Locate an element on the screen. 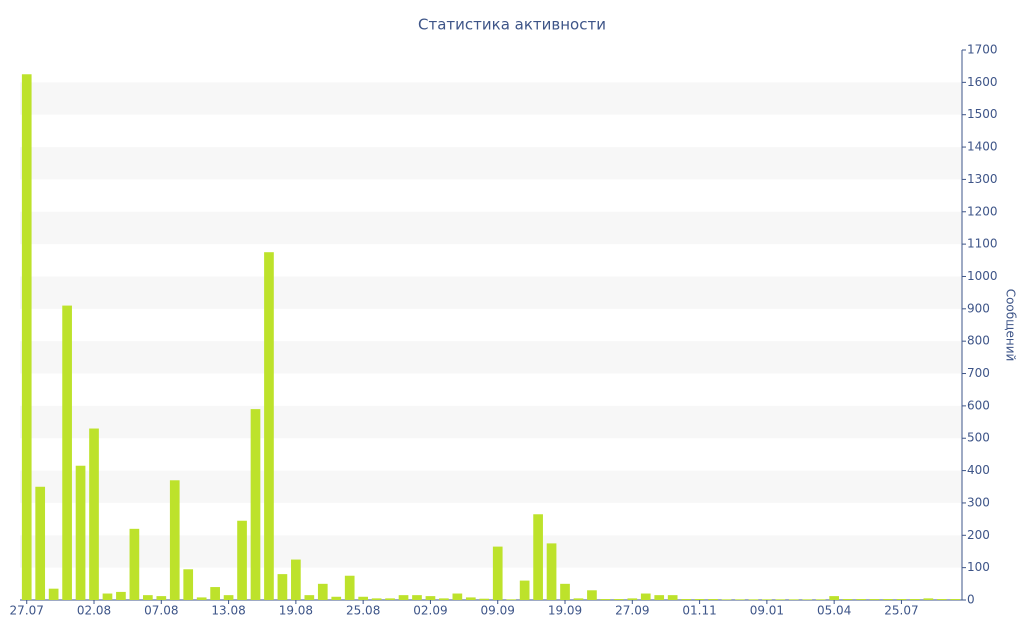 This screenshot has height=640, width=1024. y-tick-label: 600 is located at coordinates (978, 405).